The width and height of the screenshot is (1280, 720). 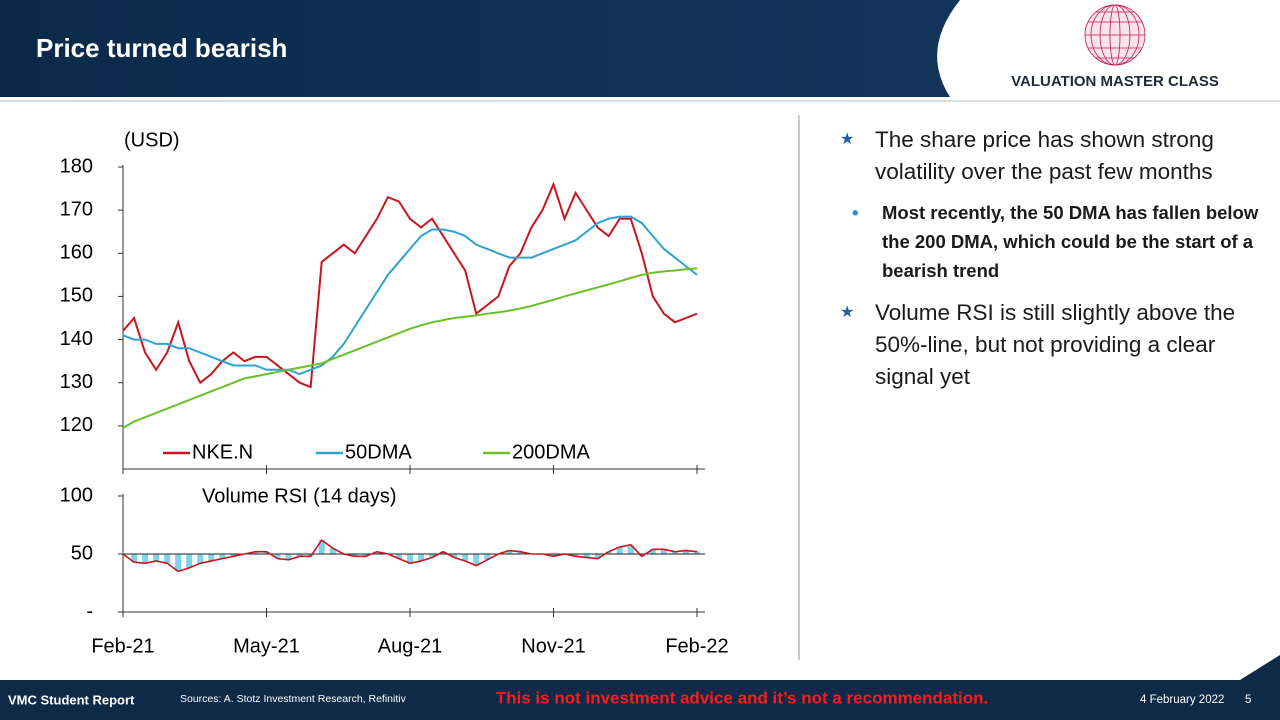 What do you see at coordinates (161, 48) in the screenshot?
I see `slide-title: Price turned bearish` at bounding box center [161, 48].